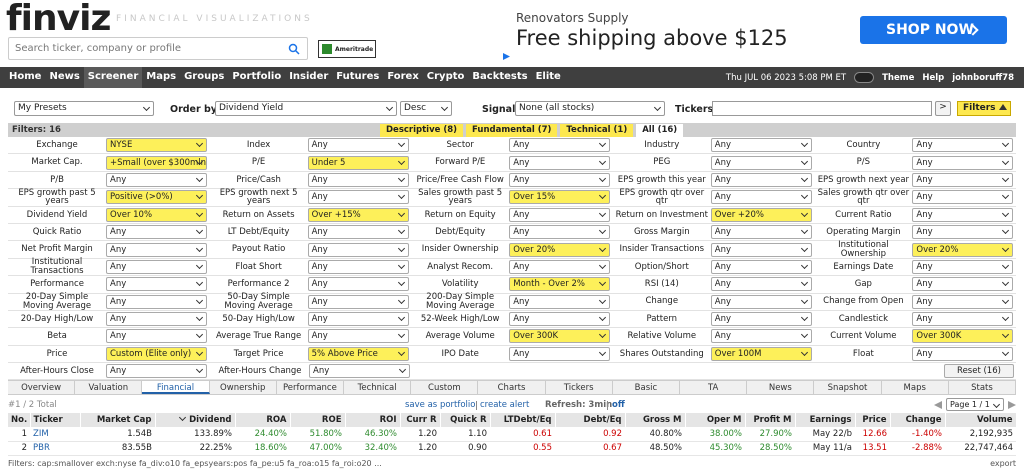  I want to click on column-header: LTDebt/Eq, so click(523, 420).